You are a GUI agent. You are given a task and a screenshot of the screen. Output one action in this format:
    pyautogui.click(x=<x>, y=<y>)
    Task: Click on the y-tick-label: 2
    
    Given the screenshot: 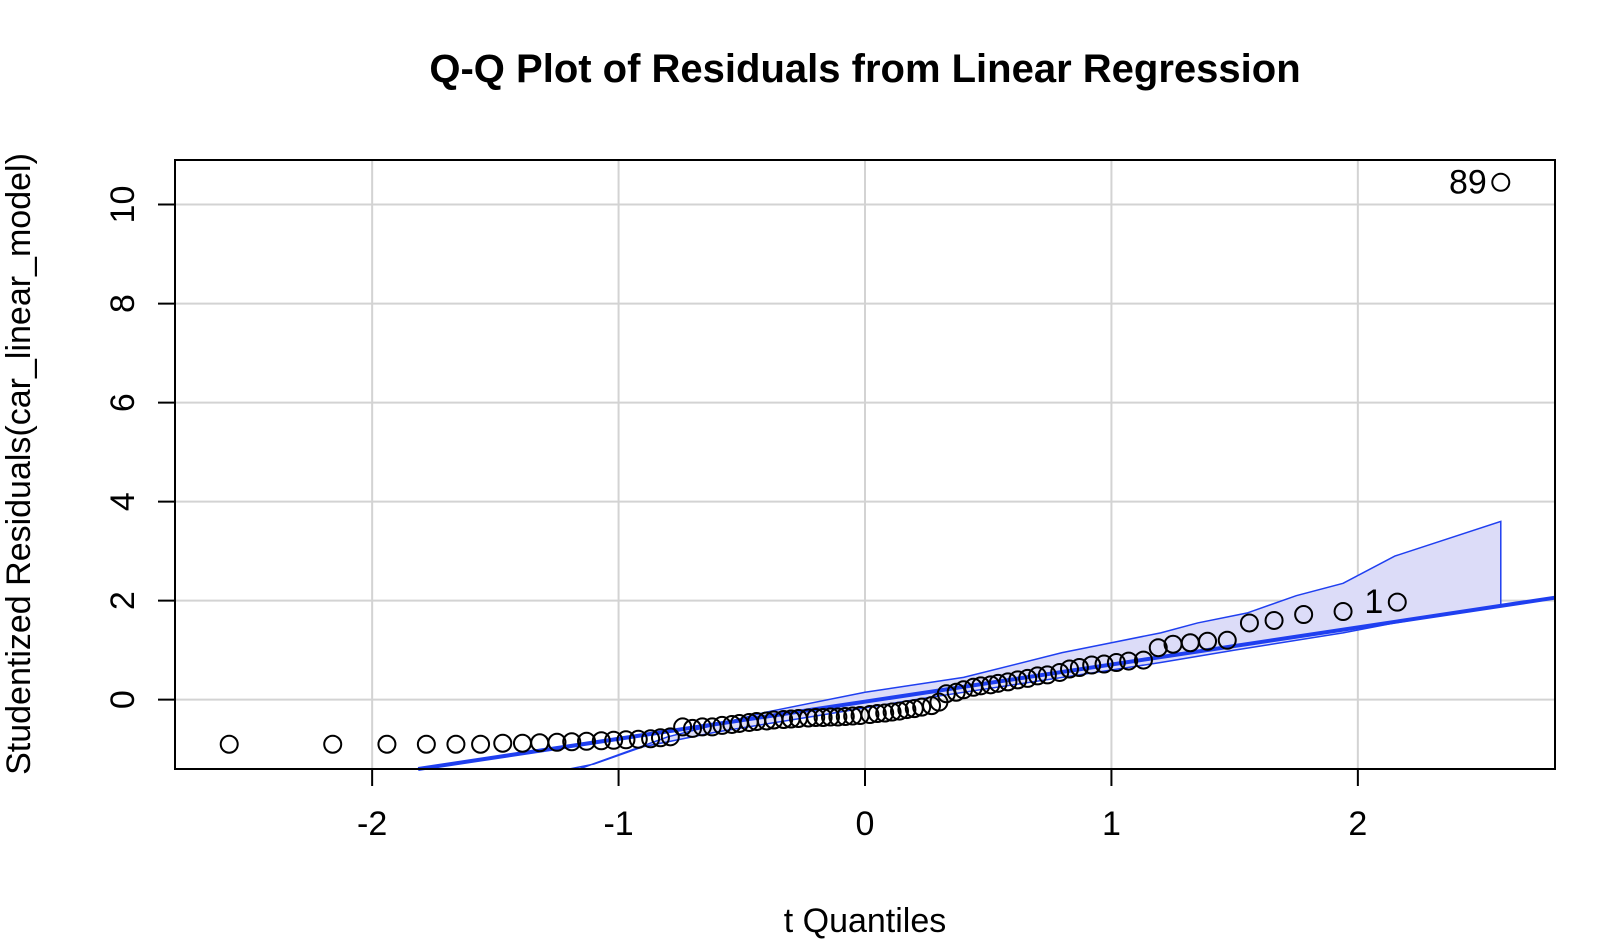 What is the action you would take?
    pyautogui.click(x=123, y=600)
    